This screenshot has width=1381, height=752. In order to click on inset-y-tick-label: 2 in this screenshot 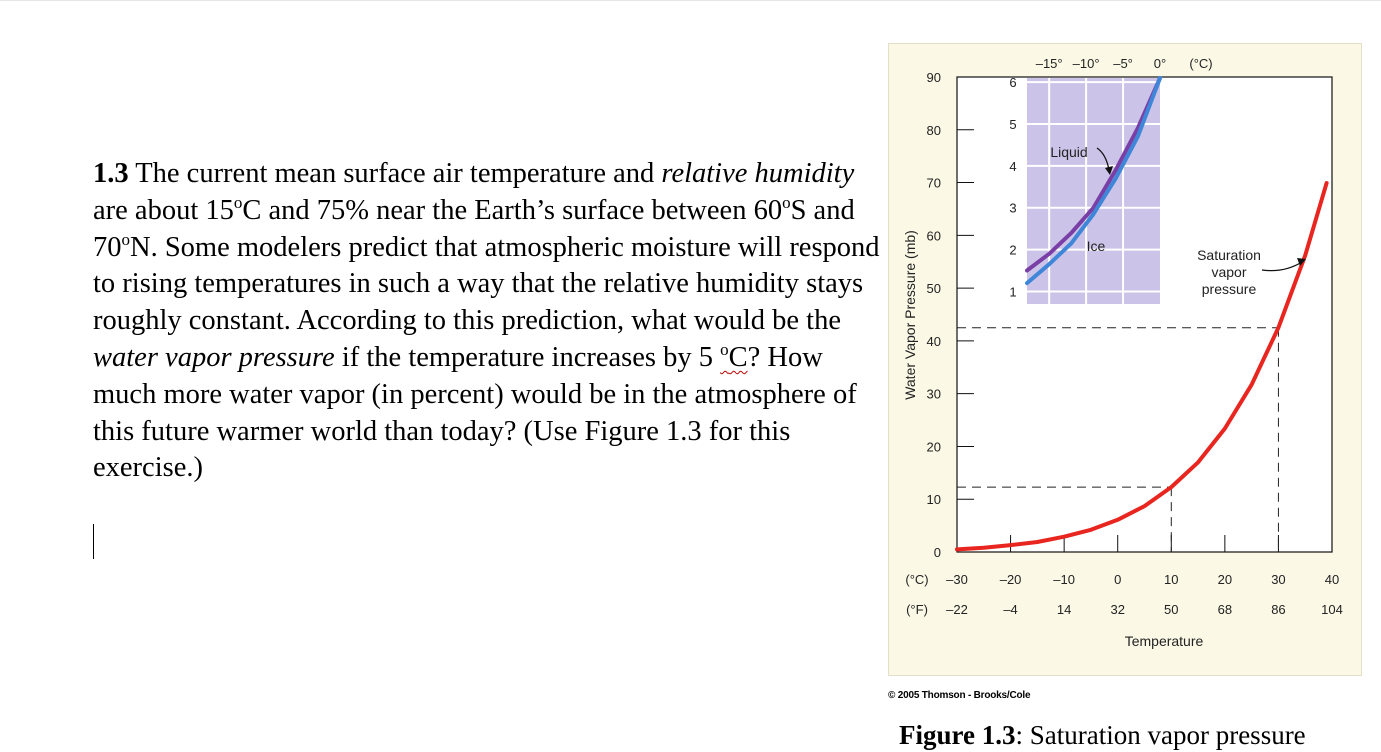, I will do `click(1012, 250)`.